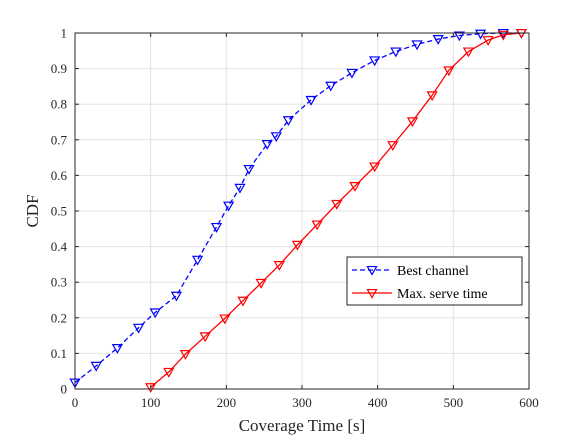 Image resolution: width=584 pixels, height=443 pixels. I want to click on y-tick-label: 0.7, so click(59, 139).